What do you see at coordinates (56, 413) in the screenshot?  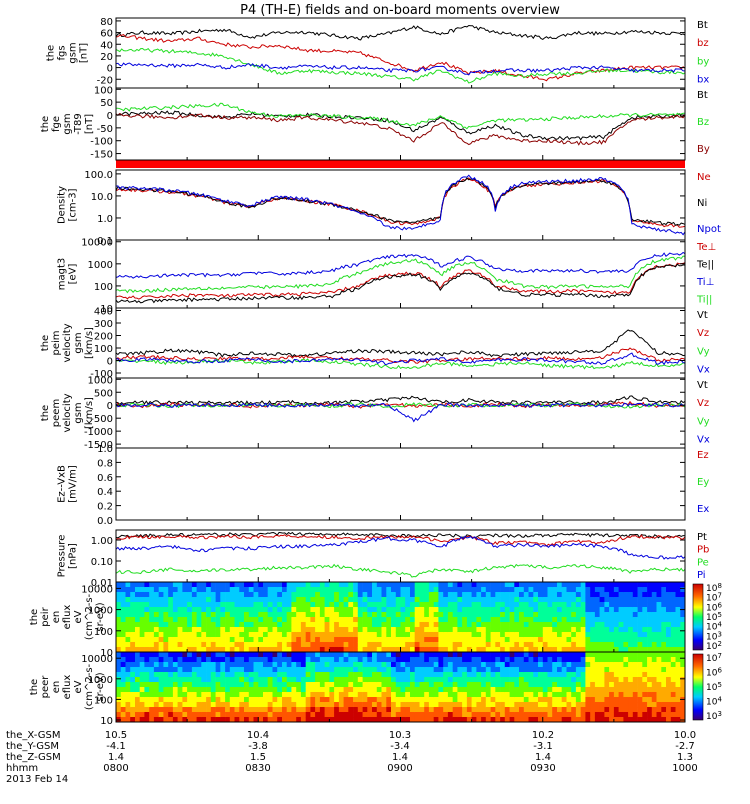 I see `y-axis-label: peem` at bounding box center [56, 413].